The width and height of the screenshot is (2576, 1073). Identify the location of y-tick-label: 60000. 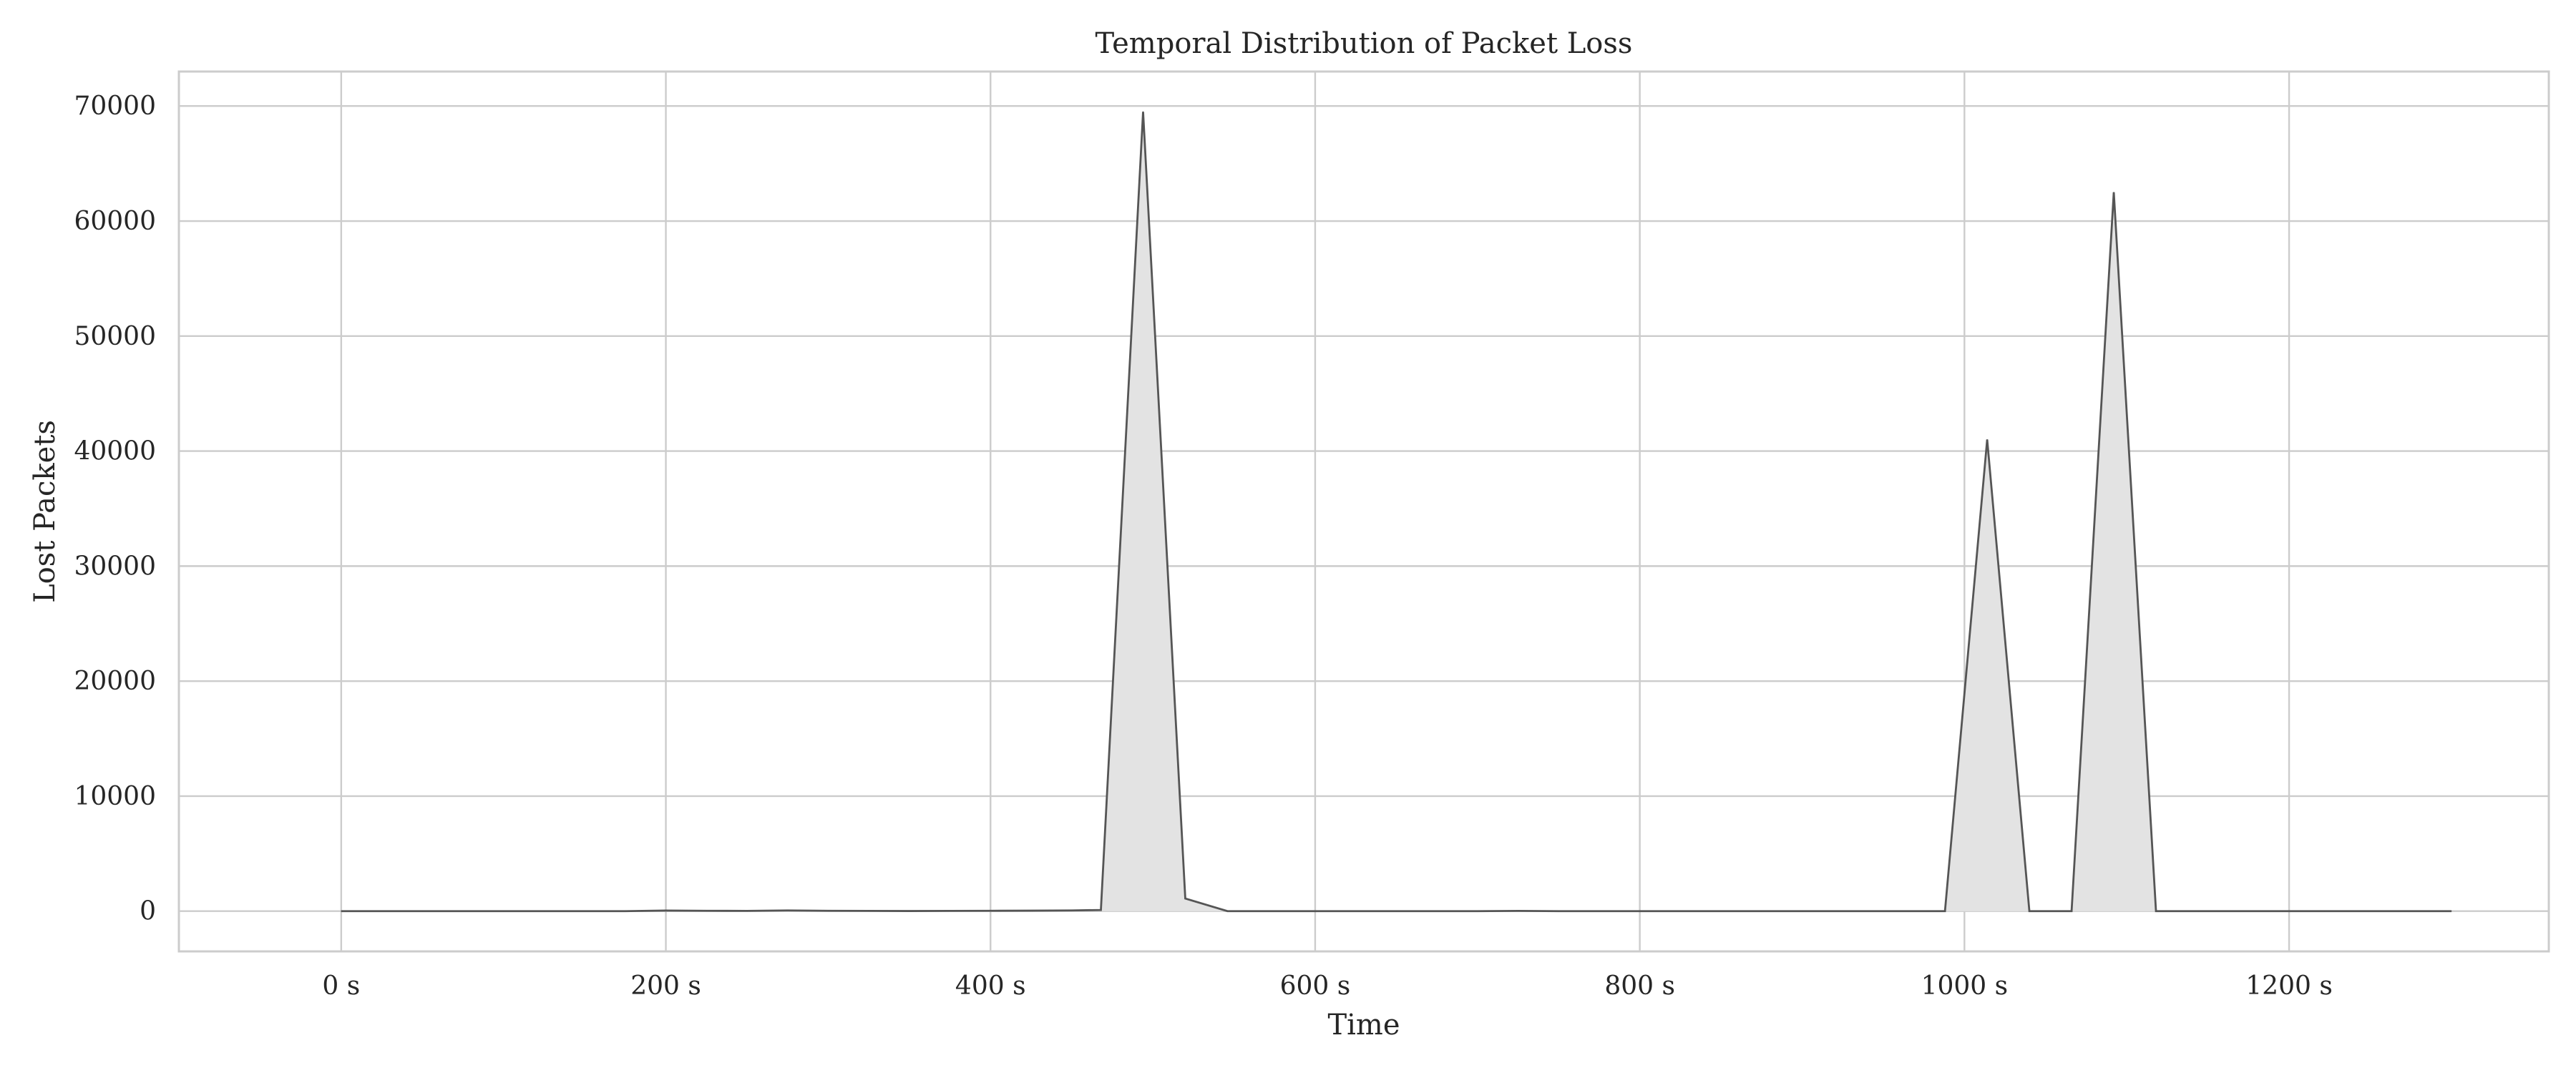
(115, 221).